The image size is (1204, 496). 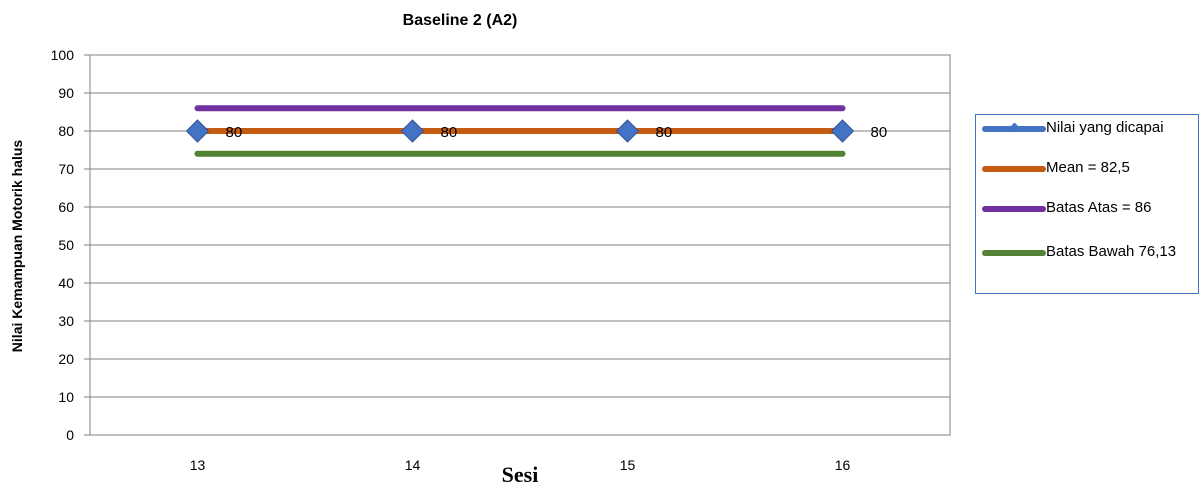 I want to click on legend-item: Batas Bawah 76,13, so click(x=1089, y=252).